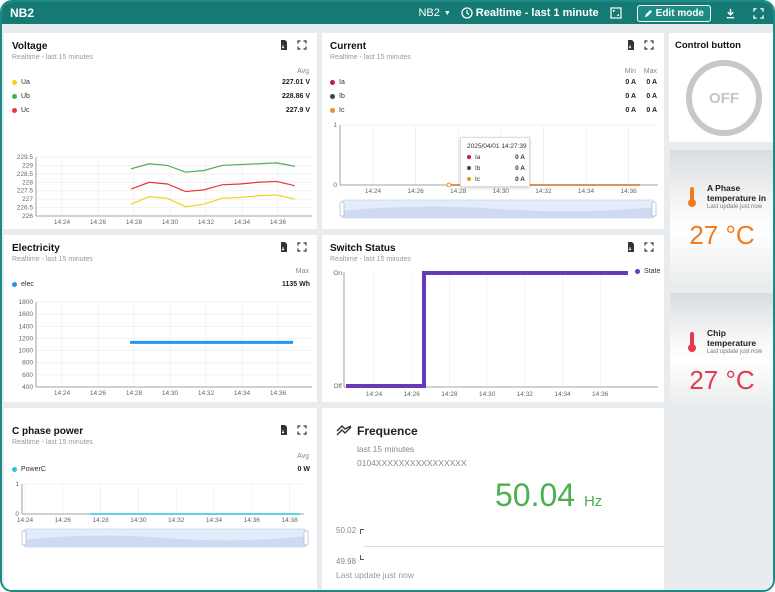 This screenshot has height=592, width=775. What do you see at coordinates (161, 82) in the screenshot?
I see `legend-item: Ua 227.01 V` at bounding box center [161, 82].